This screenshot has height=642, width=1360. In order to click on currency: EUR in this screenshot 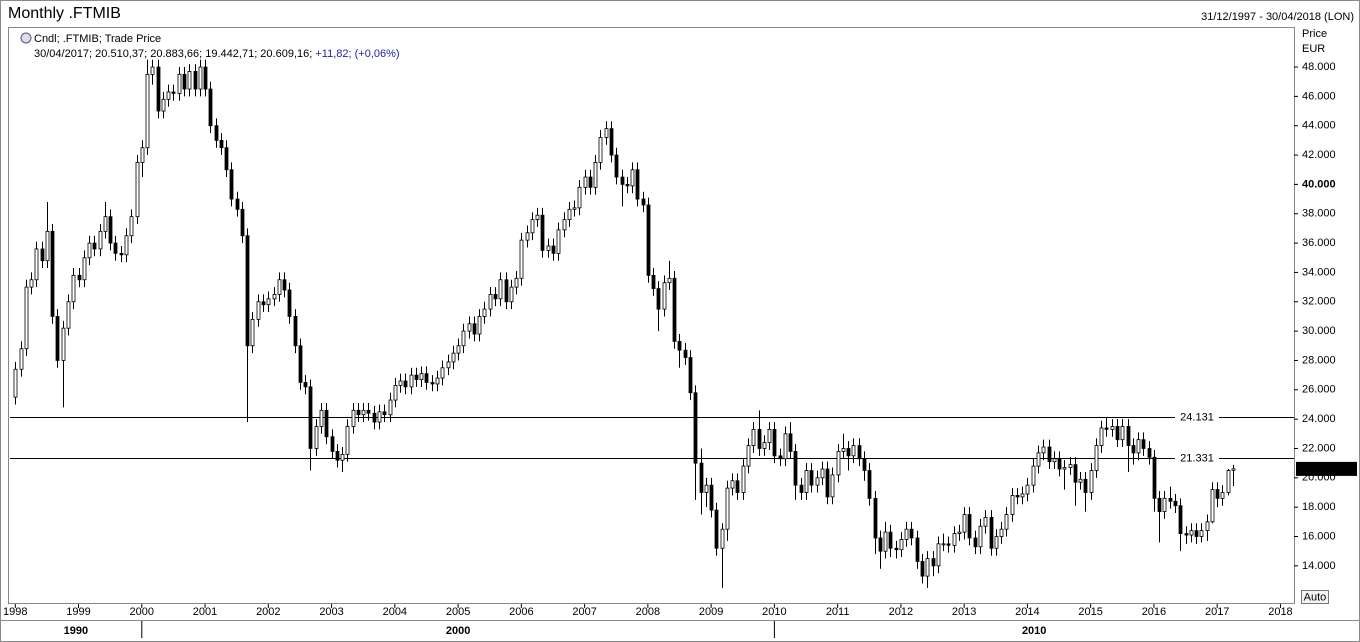, I will do `click(1313, 49)`.